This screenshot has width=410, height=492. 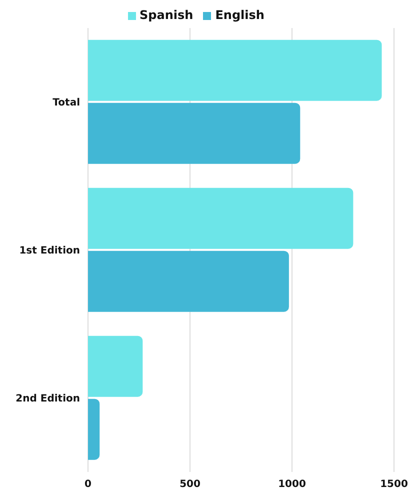 I want to click on legend-label: Spanish, so click(x=167, y=15).